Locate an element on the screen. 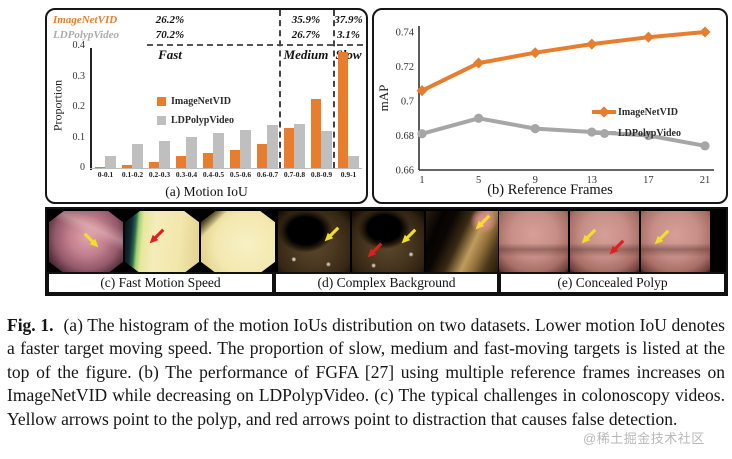 This screenshot has height=459, width=732. bar-ldpolypvideo-0.1-0.2 is located at coordinates (137, 156).